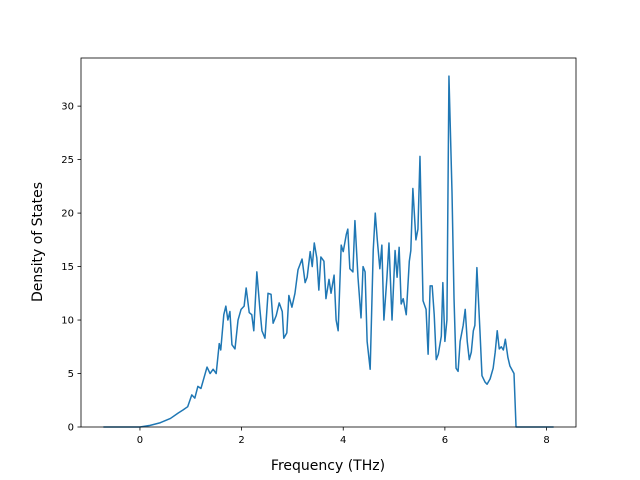  I want to click on x-axis-label: Frequency (THz), so click(328, 466).